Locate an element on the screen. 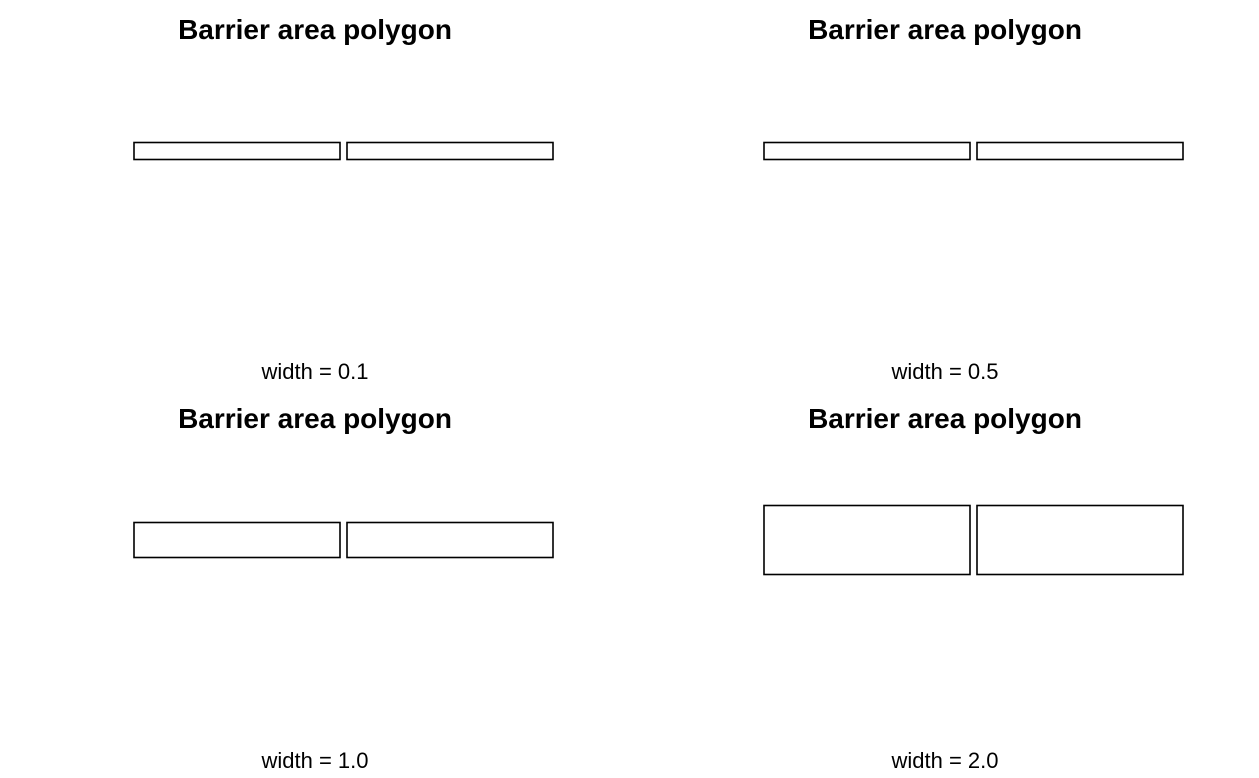  panel-caption: width = 0.5 is located at coordinates (945, 371).